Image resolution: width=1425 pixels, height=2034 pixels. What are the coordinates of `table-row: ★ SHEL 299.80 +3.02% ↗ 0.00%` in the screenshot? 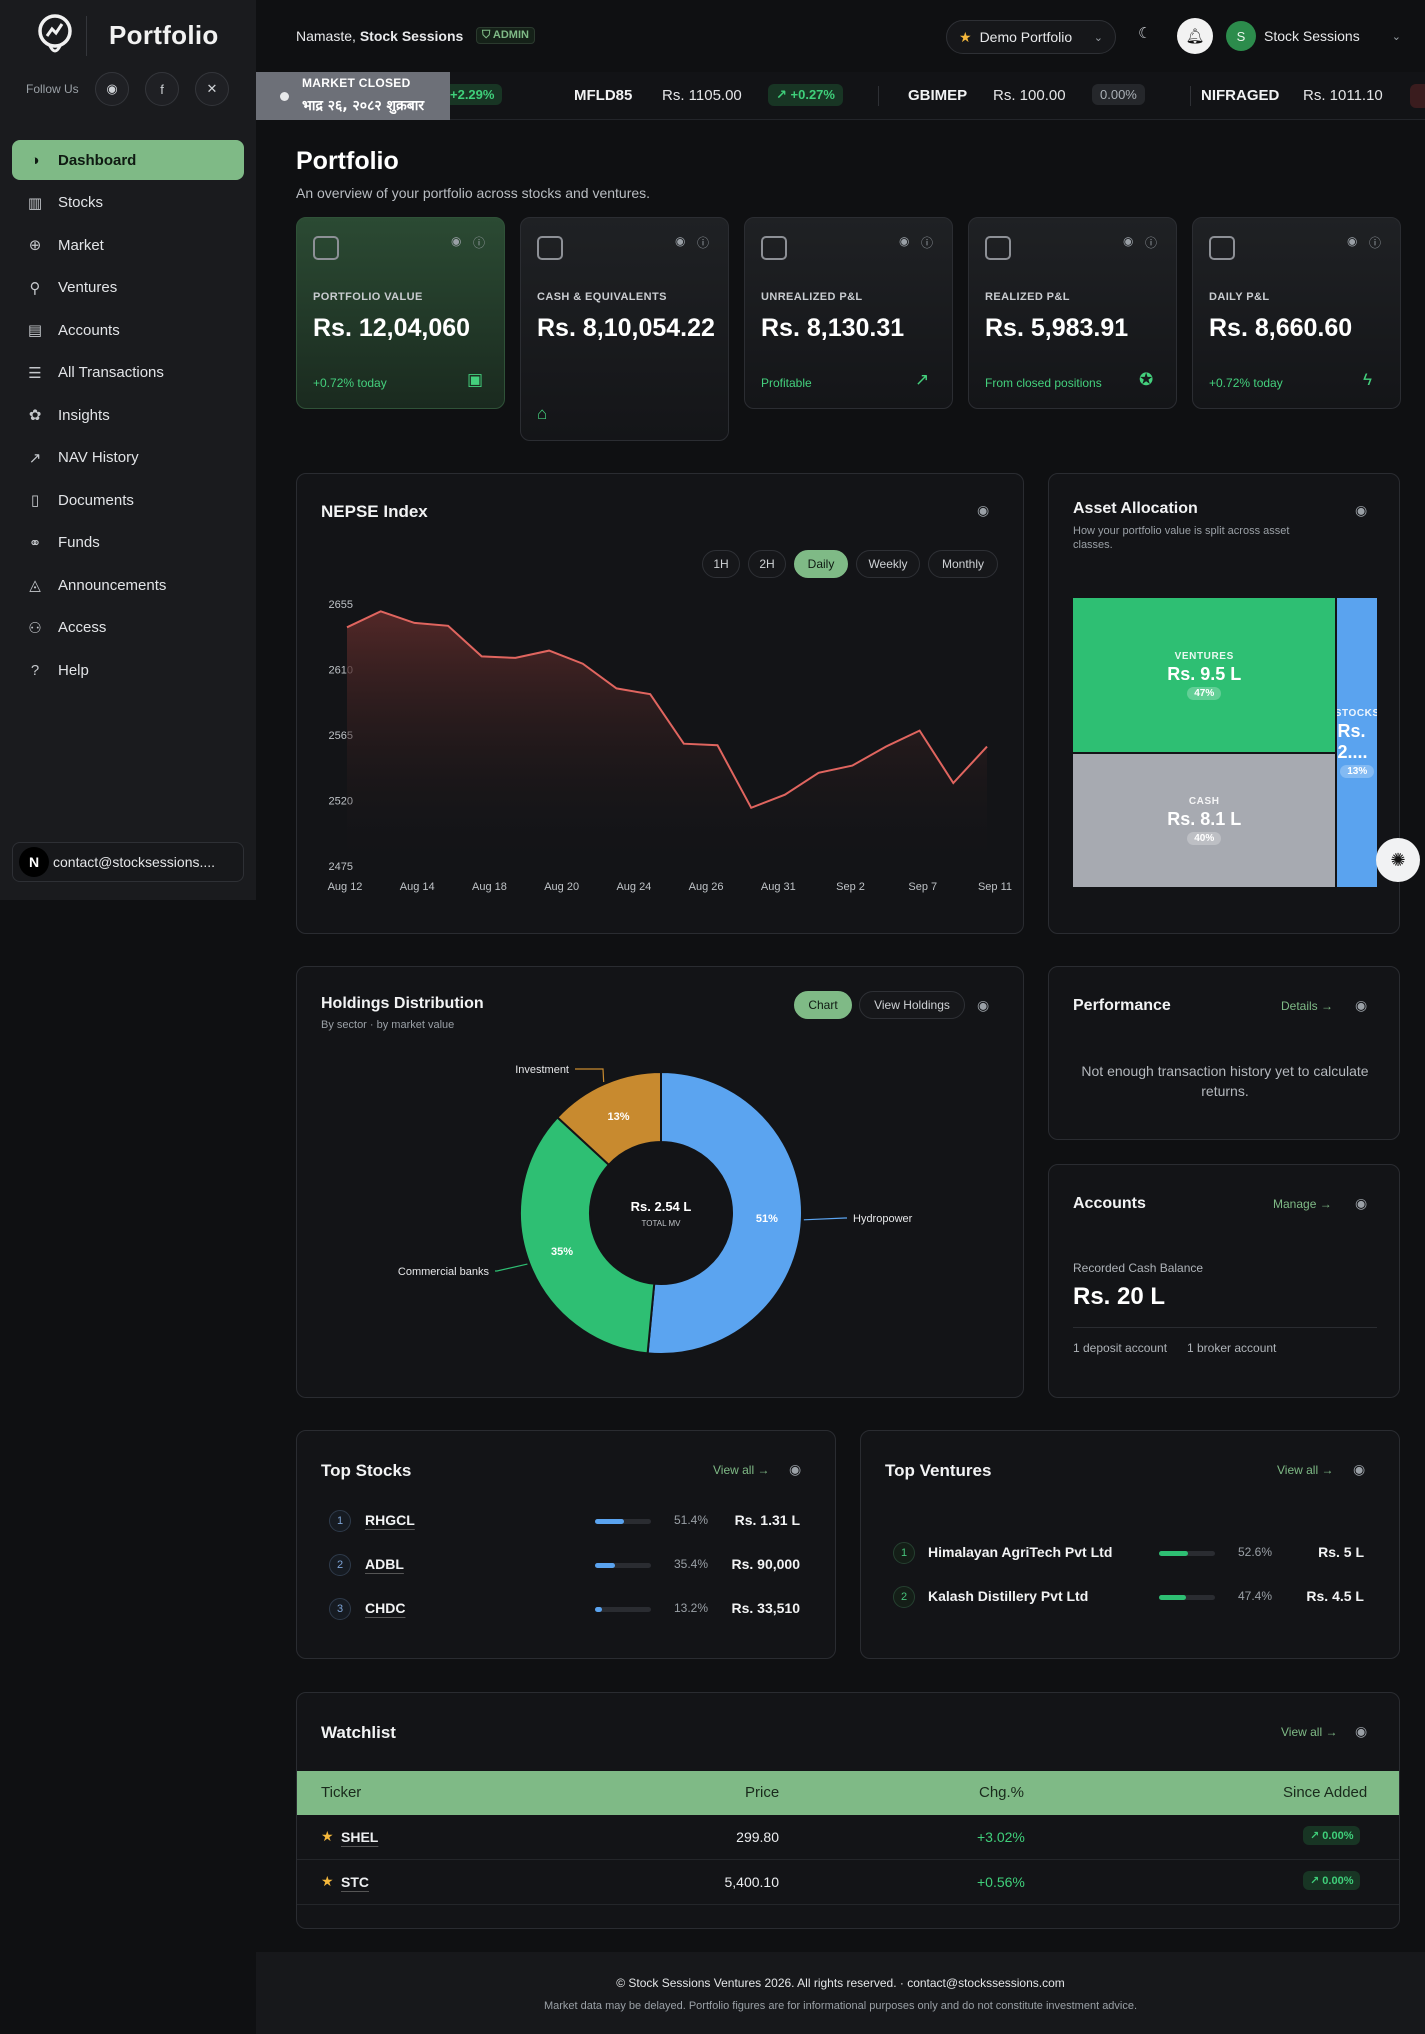 It's located at (848, 1837).